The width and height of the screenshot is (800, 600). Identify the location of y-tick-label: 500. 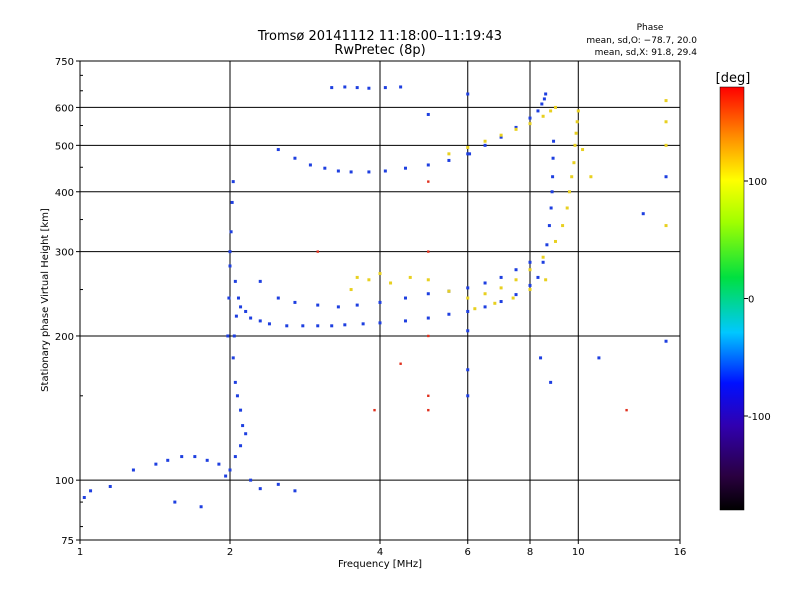
(64, 146).